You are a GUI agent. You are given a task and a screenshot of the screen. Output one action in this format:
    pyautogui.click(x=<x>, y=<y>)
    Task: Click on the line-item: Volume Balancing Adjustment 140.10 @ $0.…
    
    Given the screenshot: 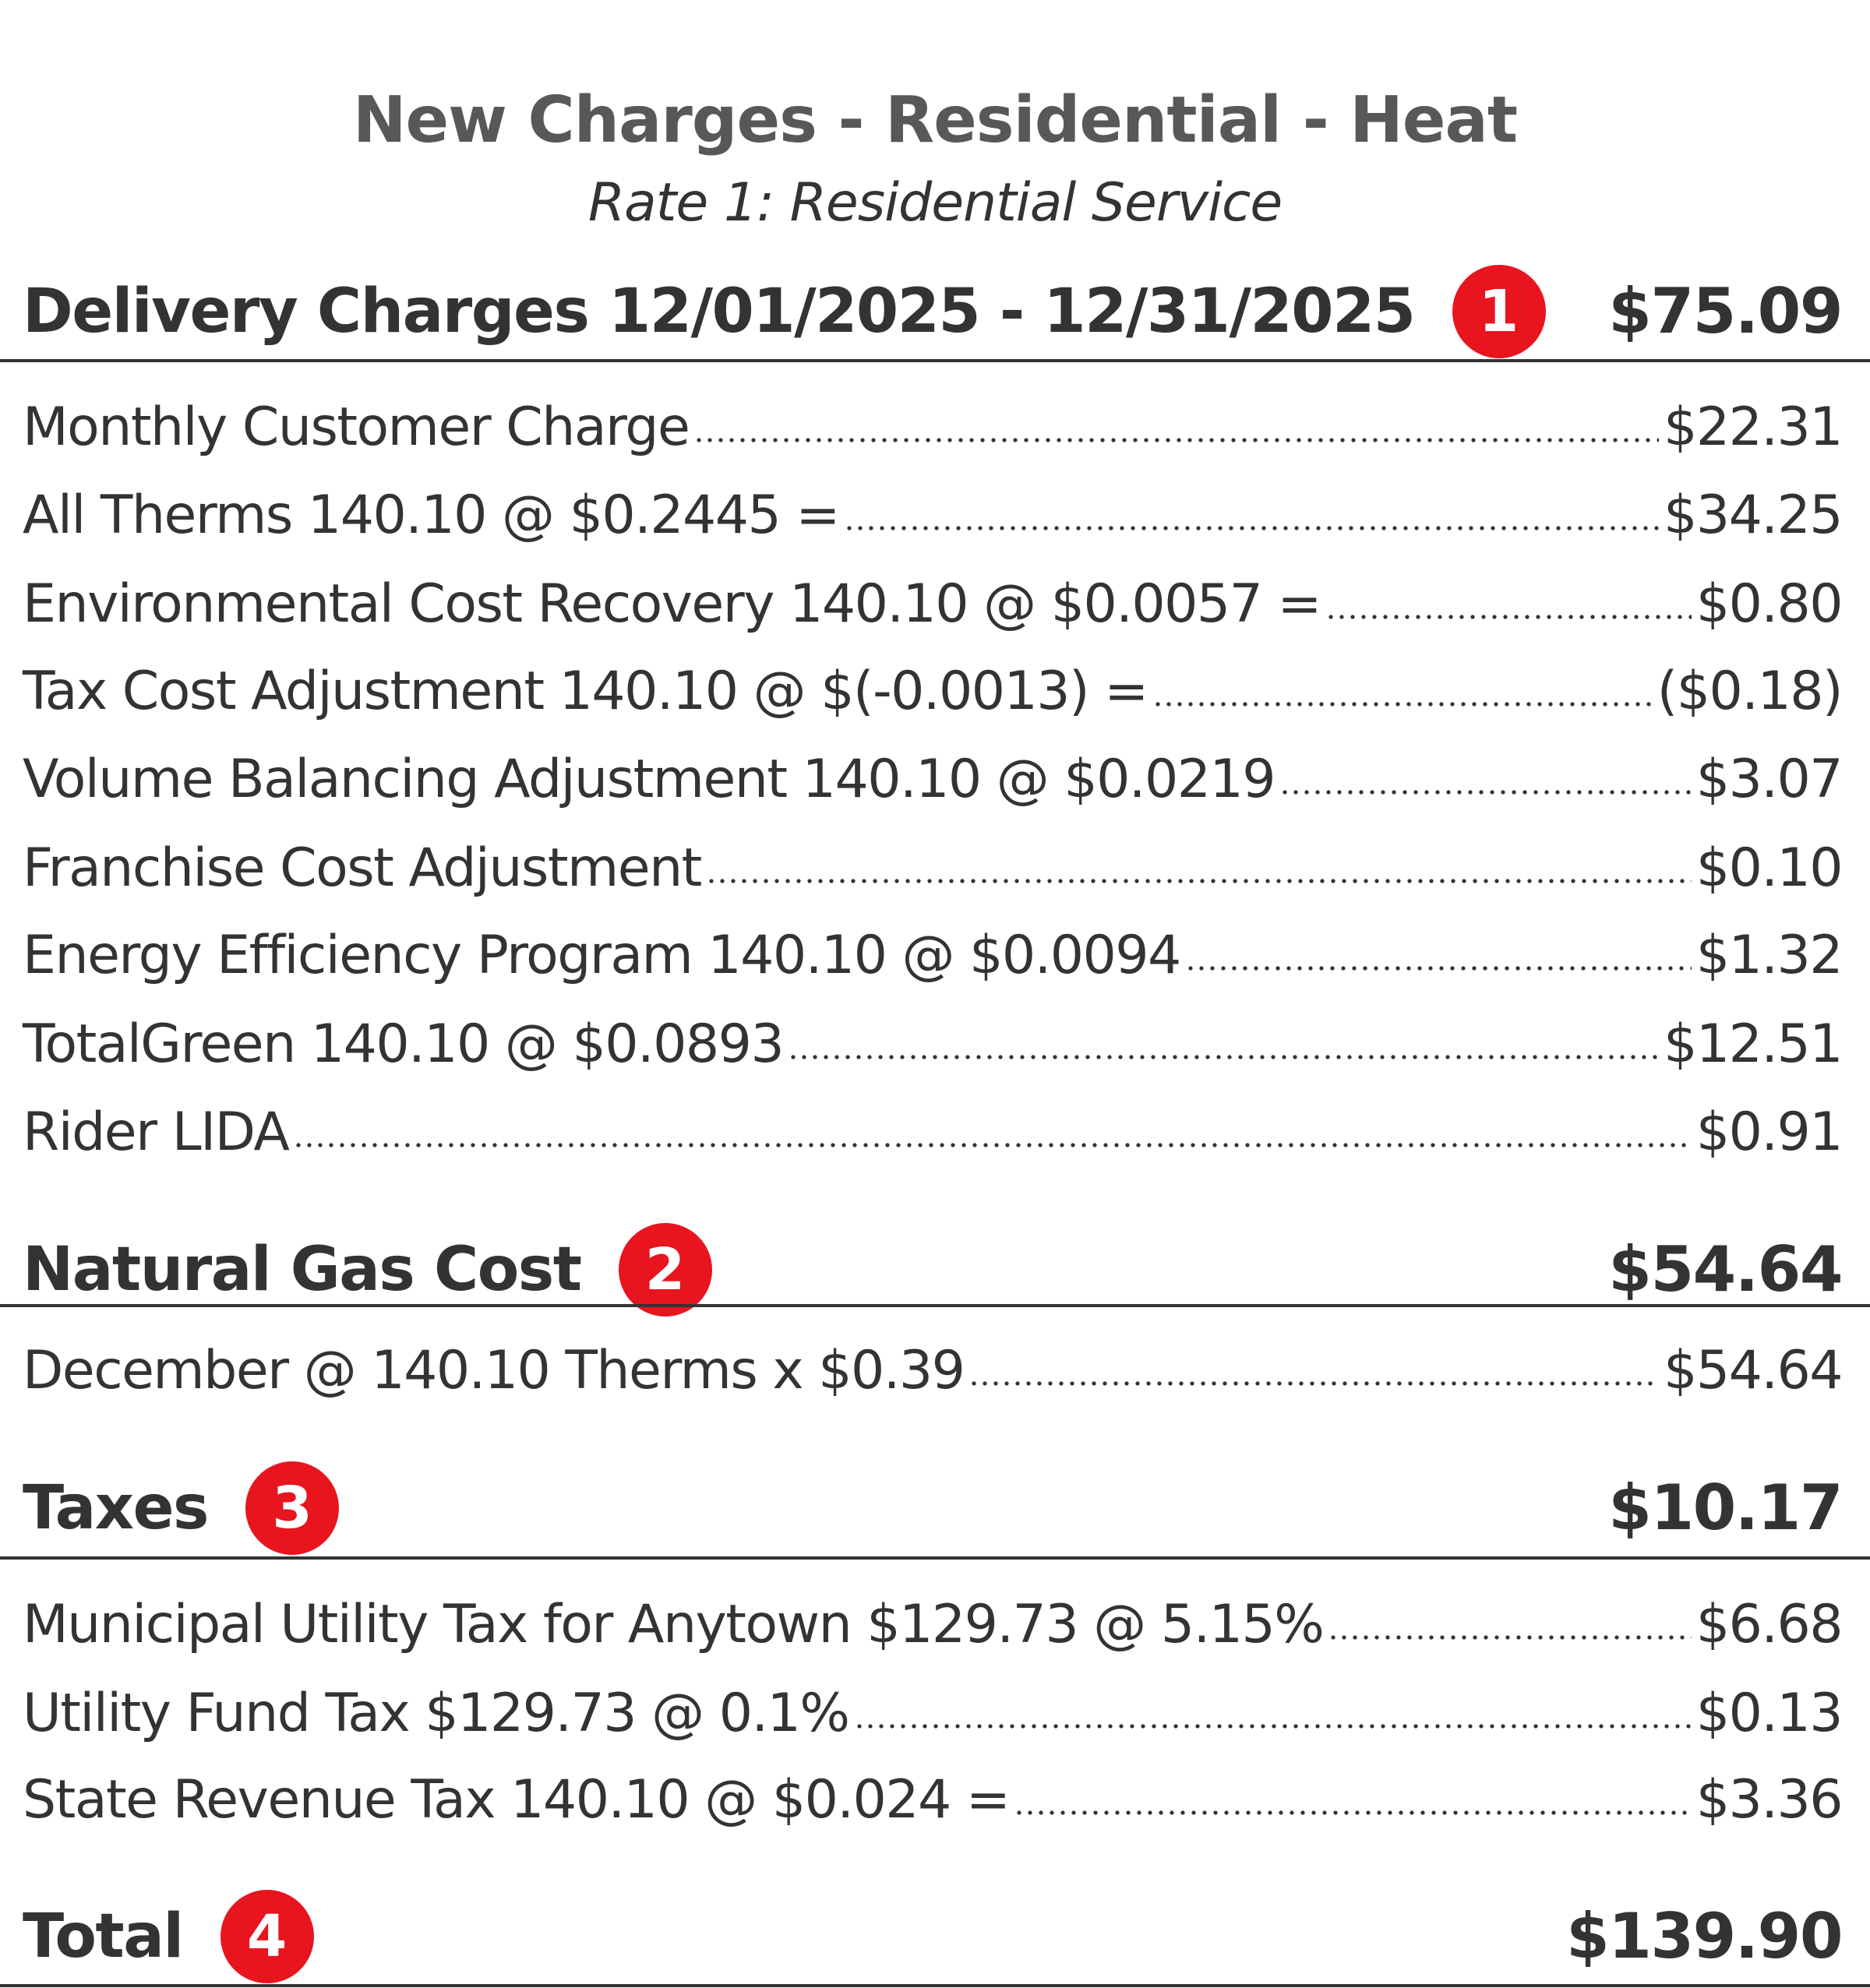 What is the action you would take?
    pyautogui.click(x=935, y=780)
    